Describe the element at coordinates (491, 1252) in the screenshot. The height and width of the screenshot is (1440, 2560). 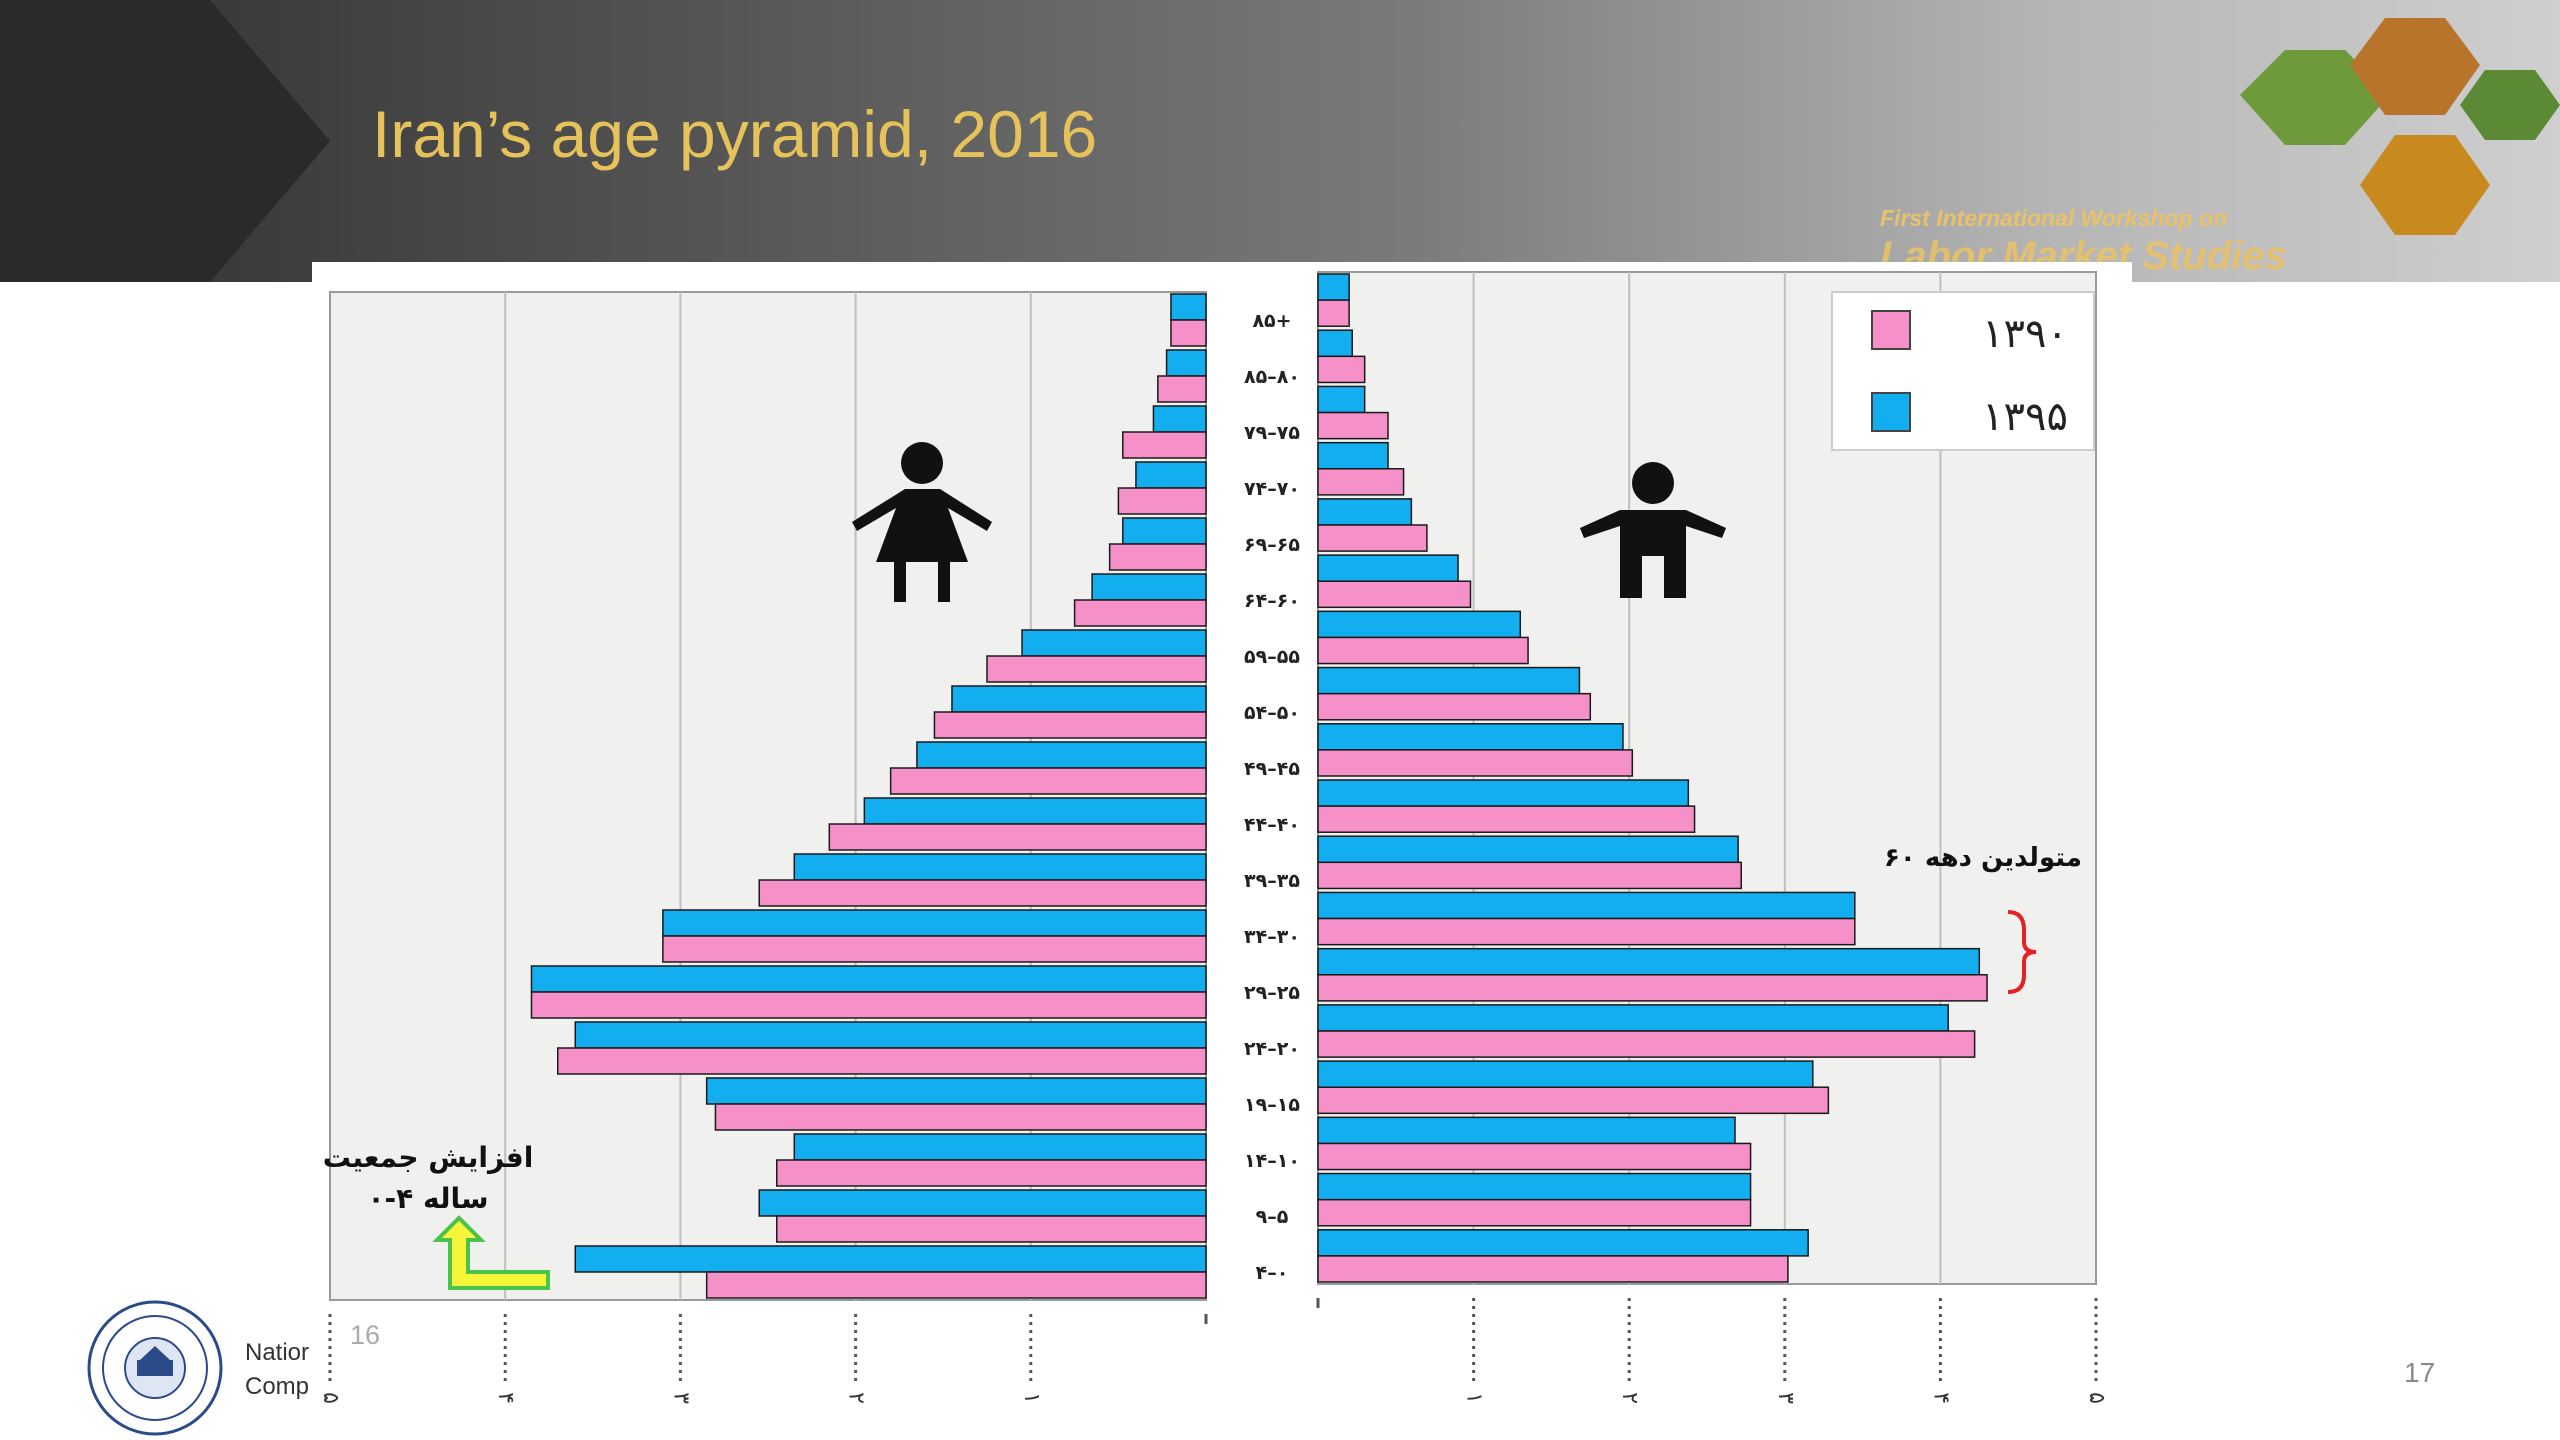
I see `arrow-up-icon` at that location.